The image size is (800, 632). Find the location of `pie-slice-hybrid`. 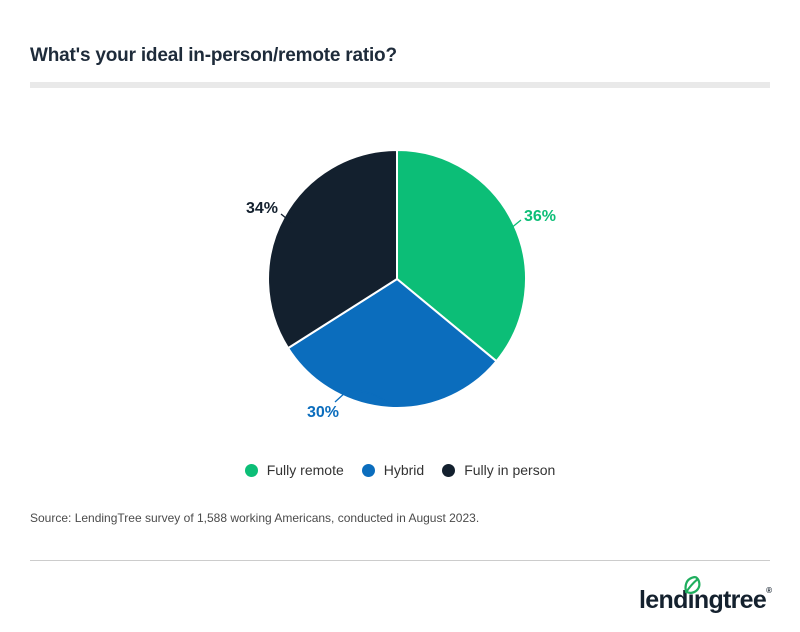

pie-slice-hybrid is located at coordinates (392, 343).